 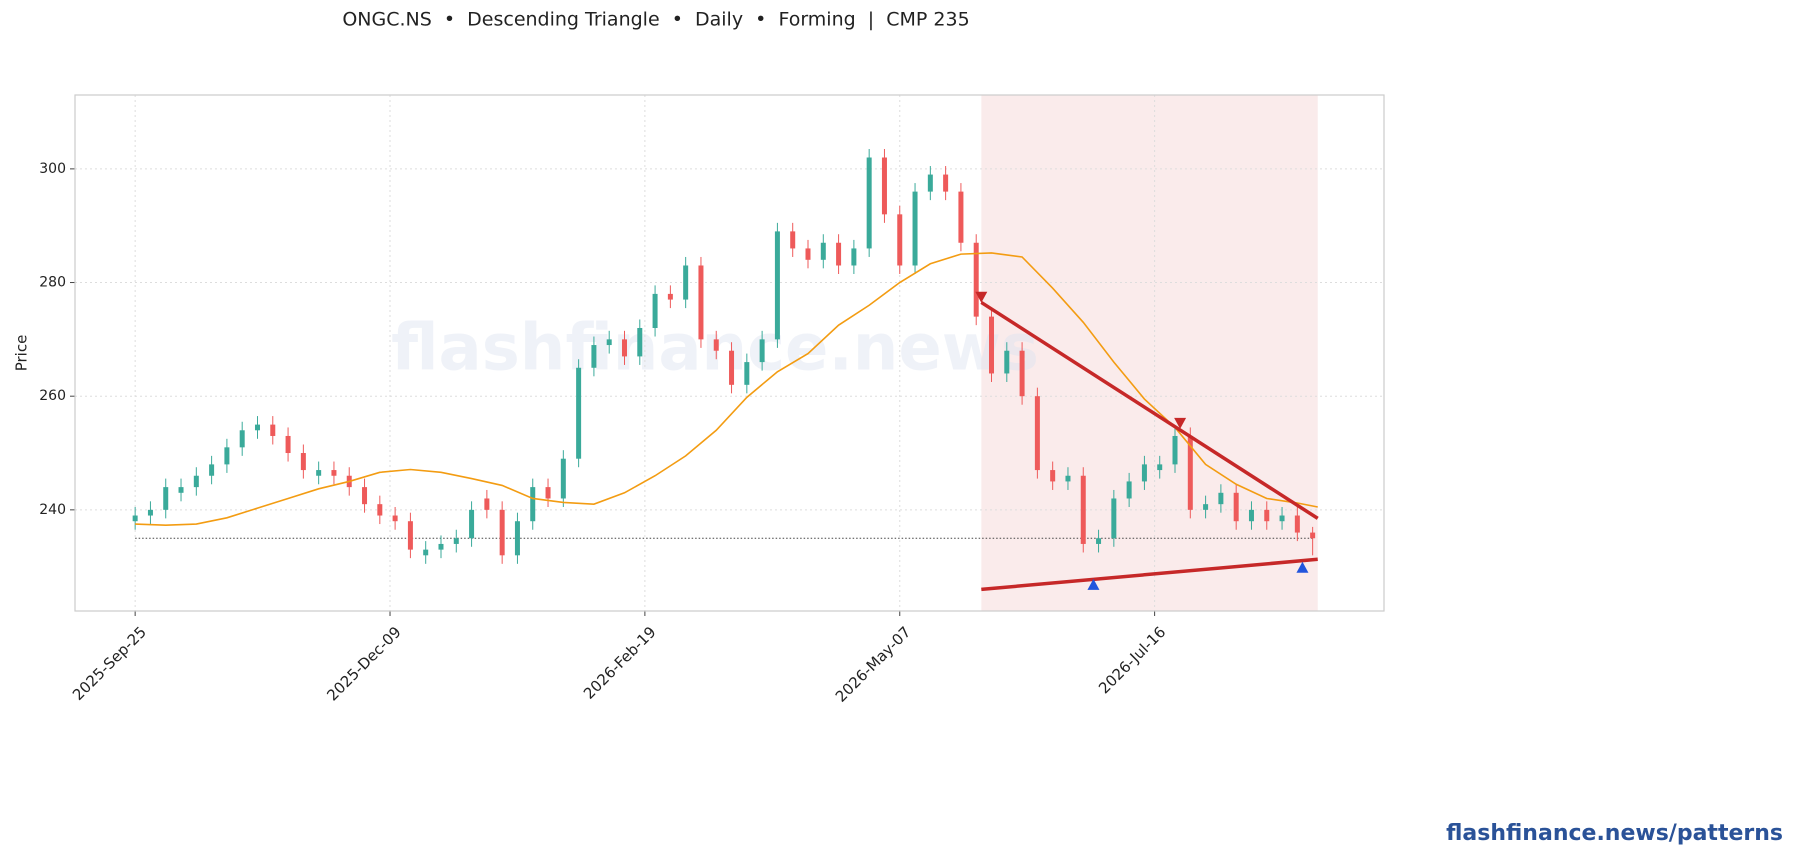 I want to click on pattern-region, so click(x=1149, y=353).